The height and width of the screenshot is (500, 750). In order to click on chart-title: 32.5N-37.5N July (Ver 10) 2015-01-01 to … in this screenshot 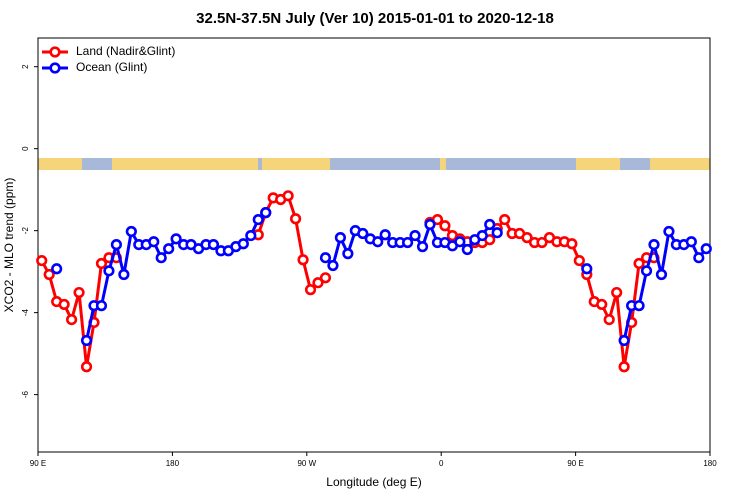, I will do `click(375, 18)`.